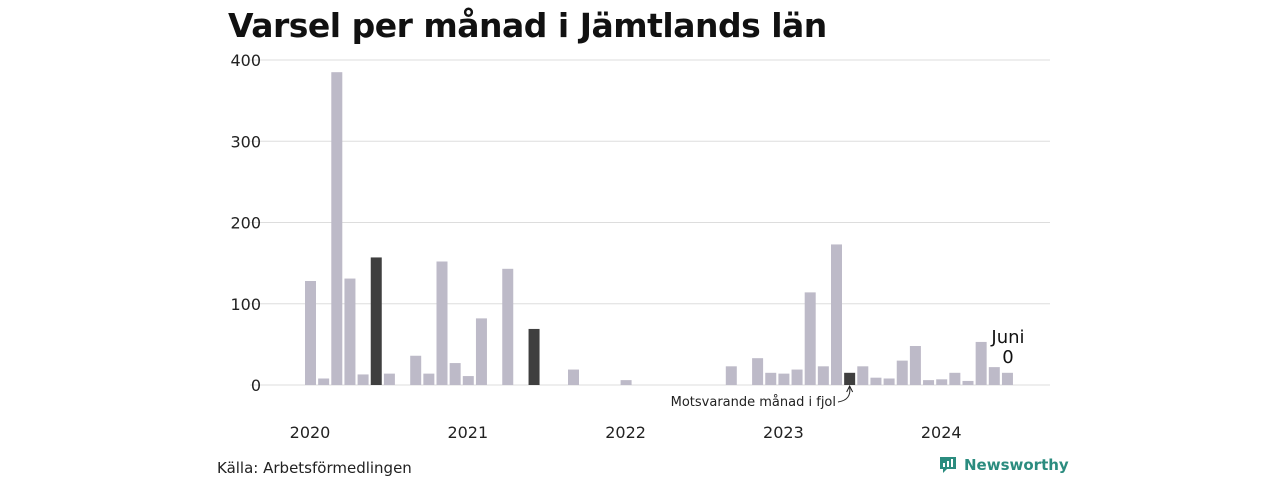 This screenshot has height=480, width=1280. I want to click on source-note: Källa: Arbetsförmedlingen, so click(314, 468).